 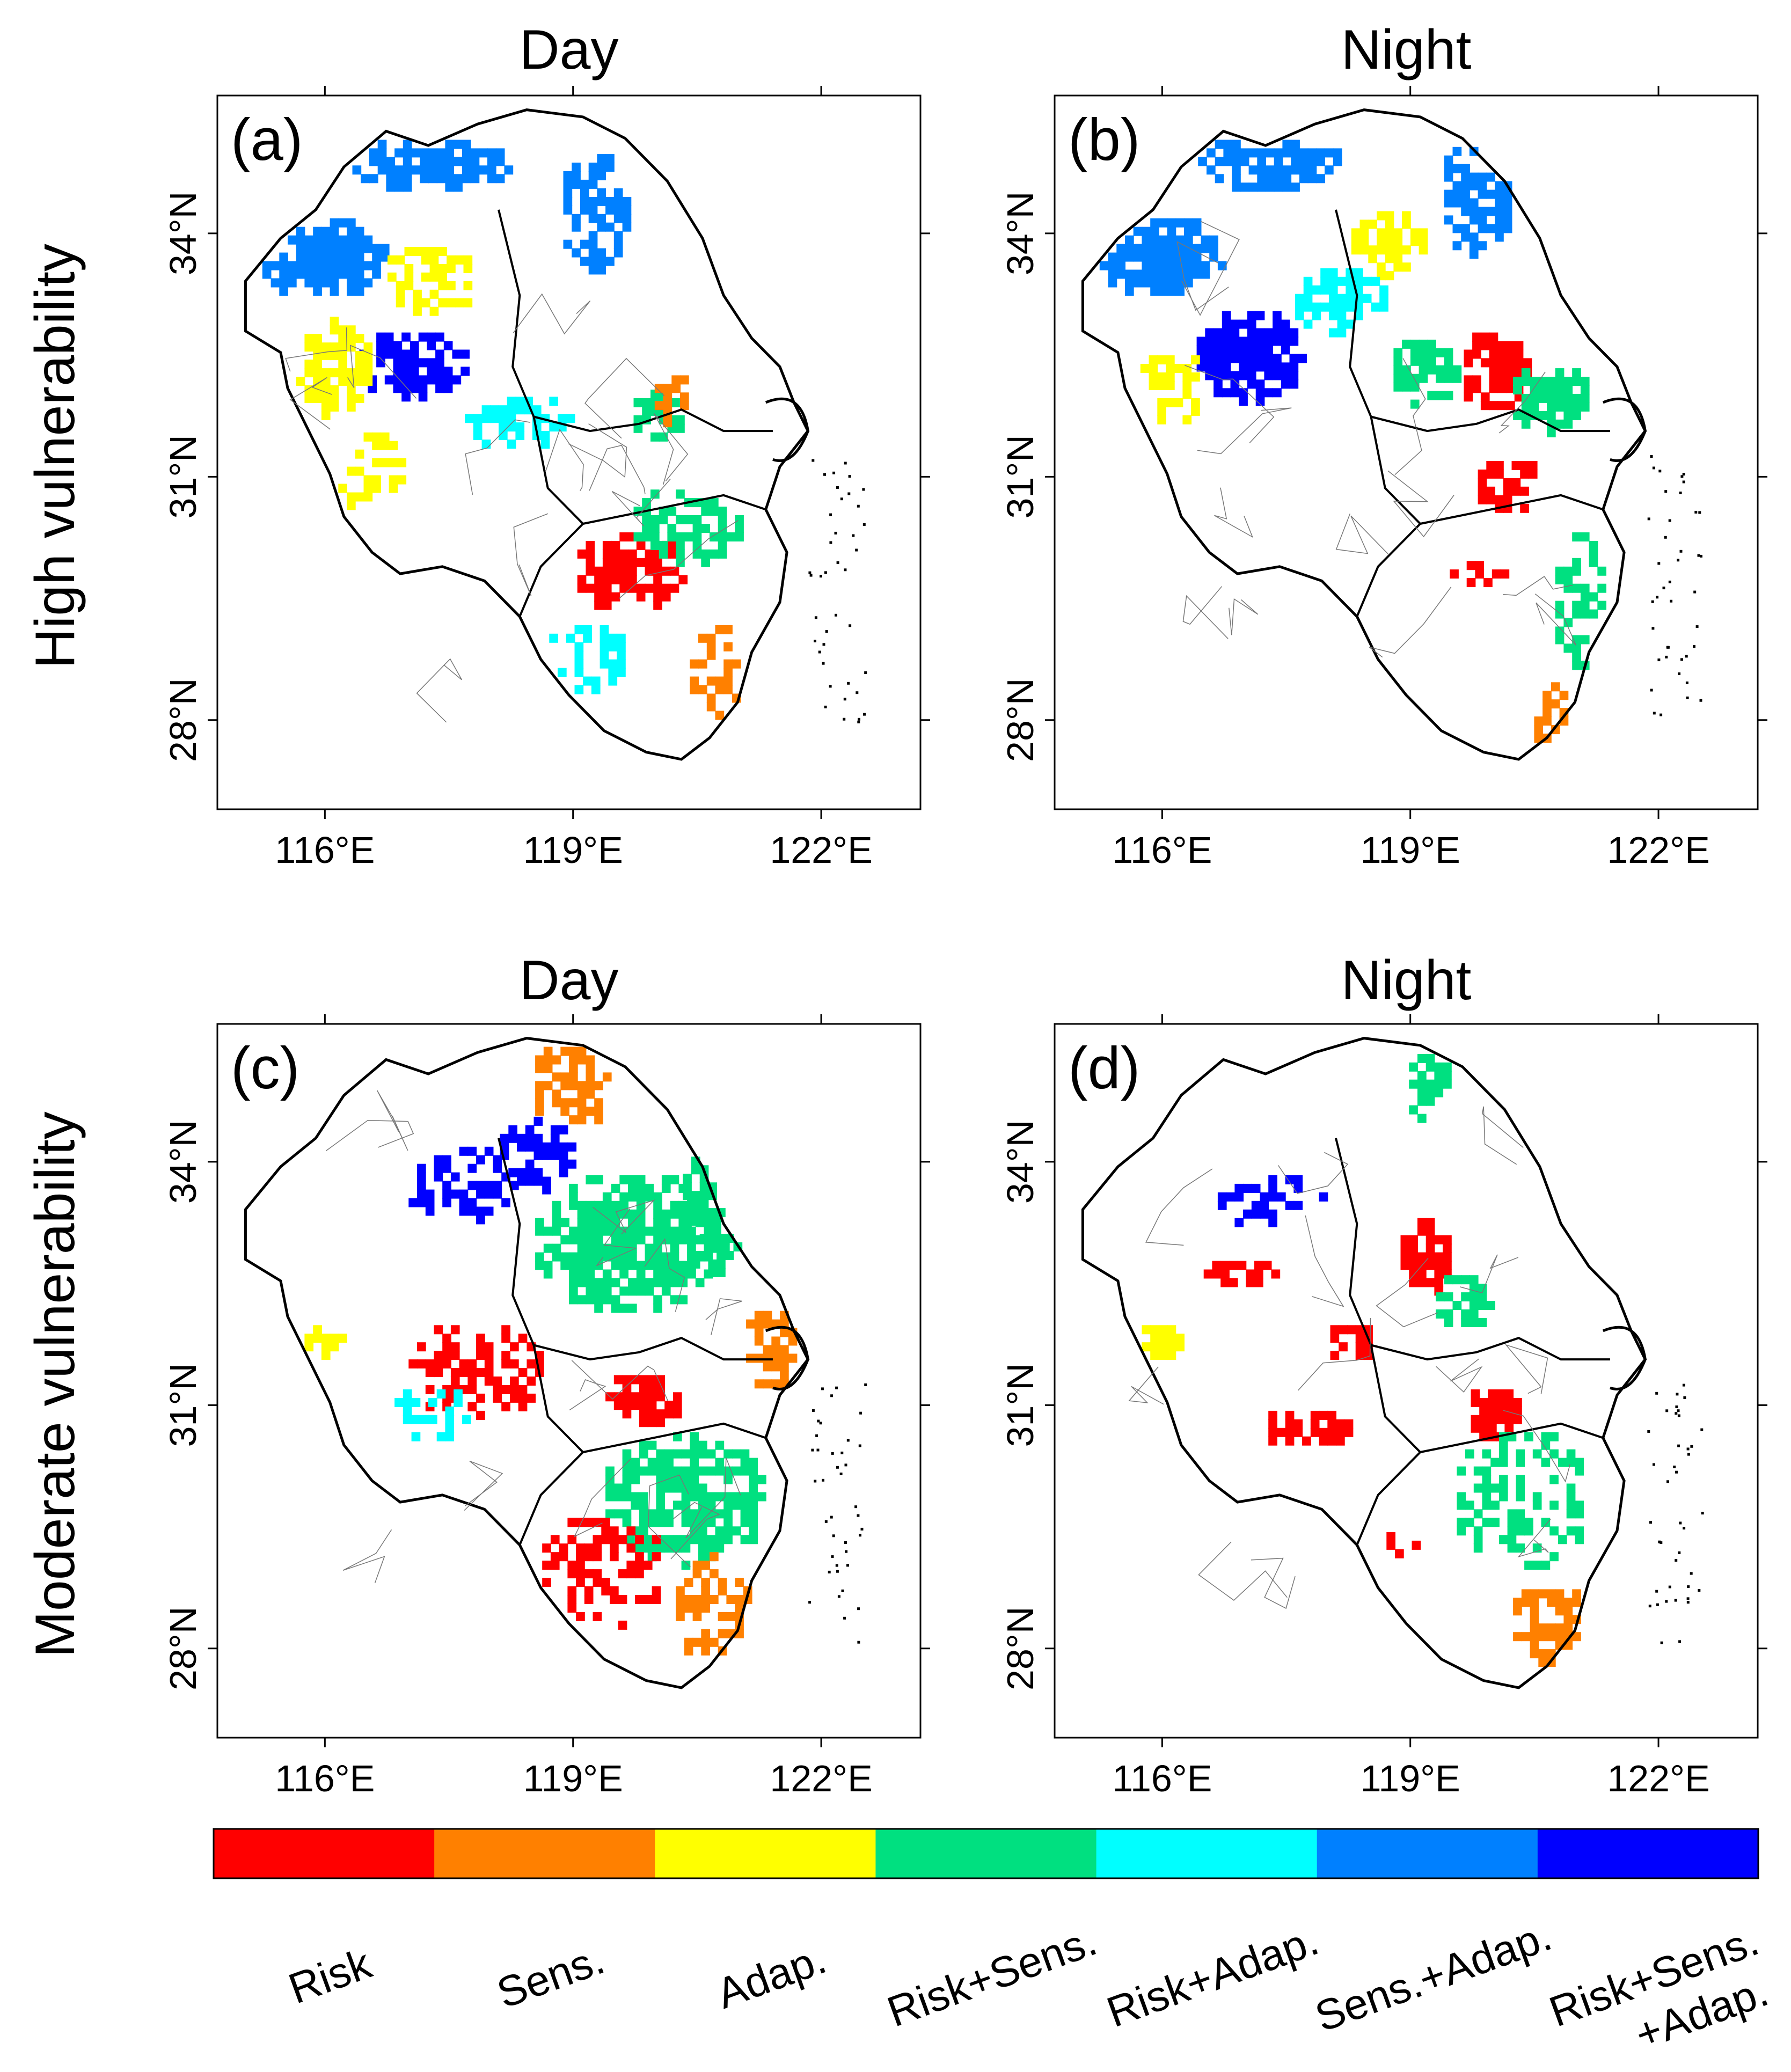 I want to click on legend-swatch, so click(x=986, y=1853).